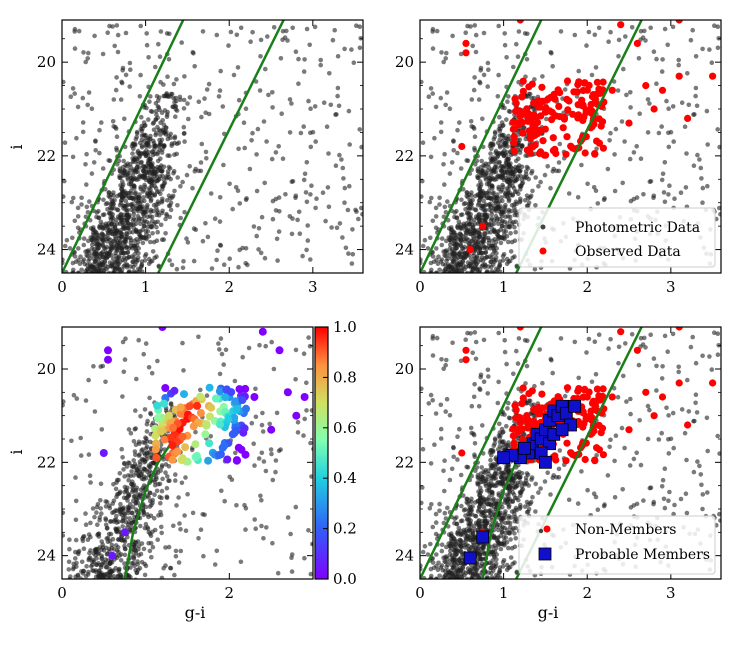  I want to click on colorbar-tick-label: 0.0, so click(345, 579).